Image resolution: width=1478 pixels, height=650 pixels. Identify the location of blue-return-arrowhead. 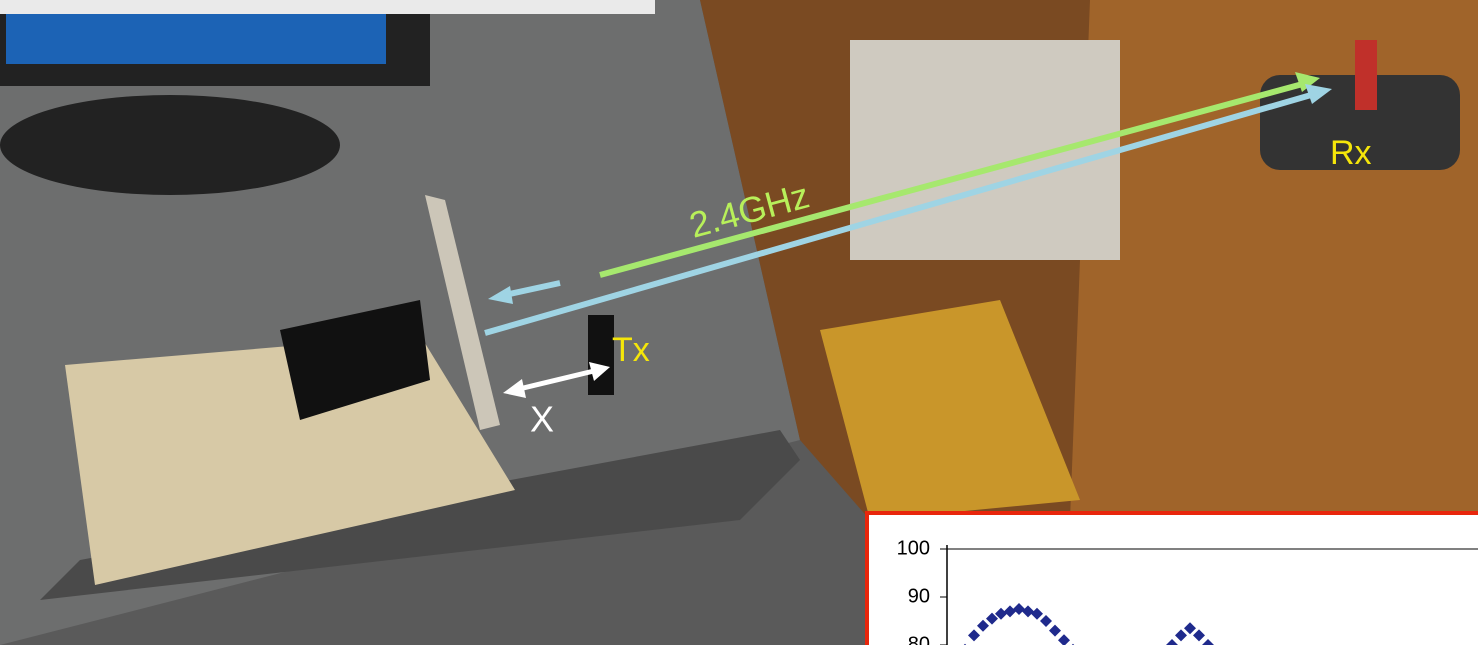
(500, 295).